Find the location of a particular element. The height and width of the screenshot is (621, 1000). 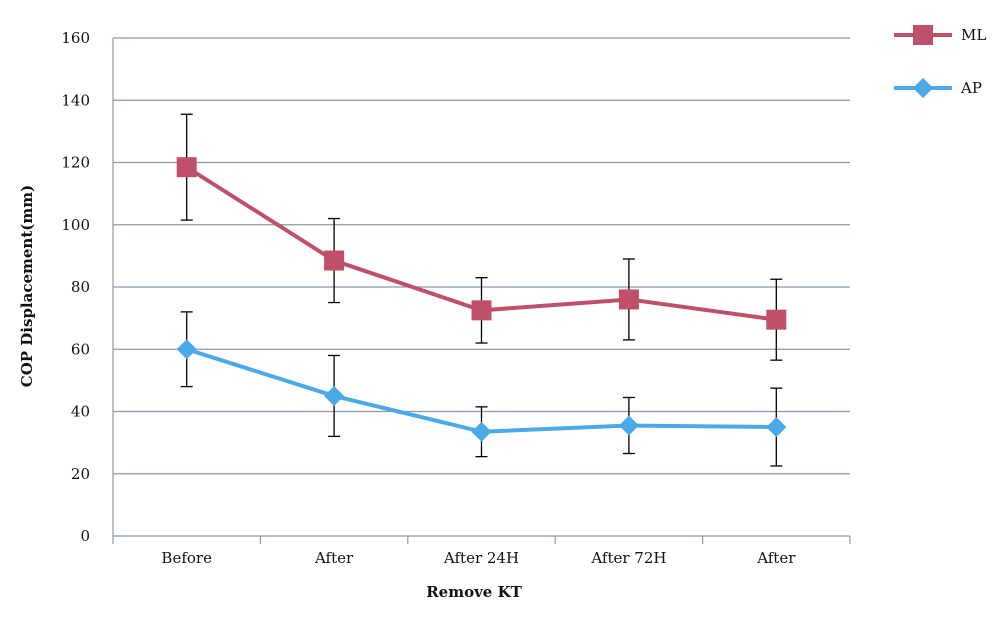

y-tick-label: 160 is located at coordinates (75, 38).